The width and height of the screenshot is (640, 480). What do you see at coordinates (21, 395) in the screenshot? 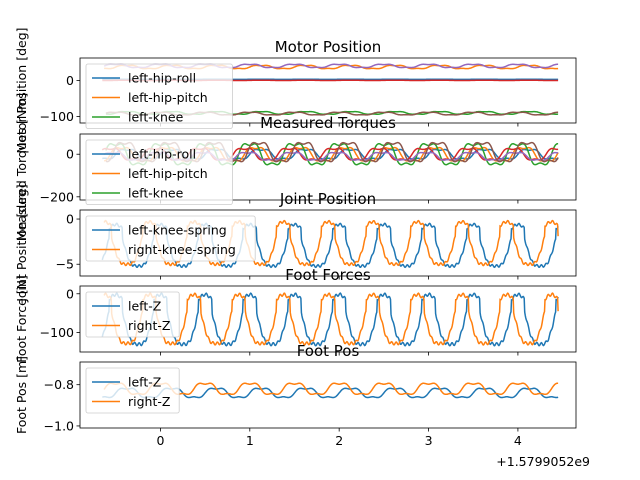
I see `y-axis-label: Foot Pos [m]` at bounding box center [21, 395].